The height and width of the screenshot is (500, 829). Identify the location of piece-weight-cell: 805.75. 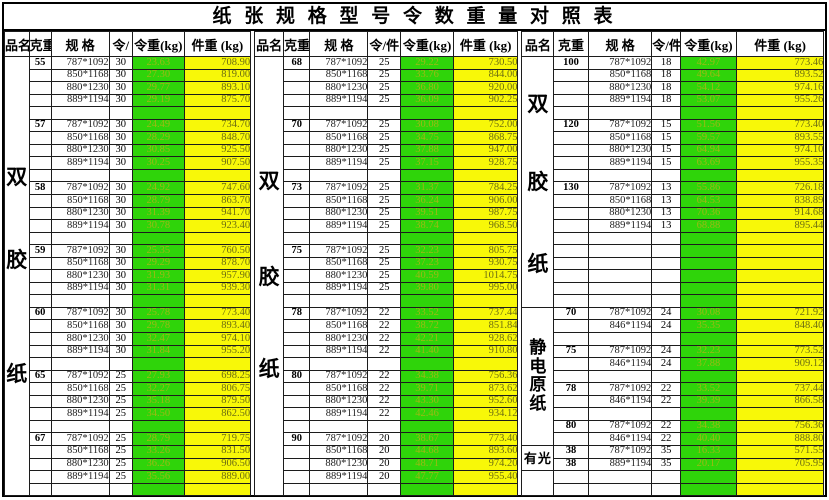
(485, 251).